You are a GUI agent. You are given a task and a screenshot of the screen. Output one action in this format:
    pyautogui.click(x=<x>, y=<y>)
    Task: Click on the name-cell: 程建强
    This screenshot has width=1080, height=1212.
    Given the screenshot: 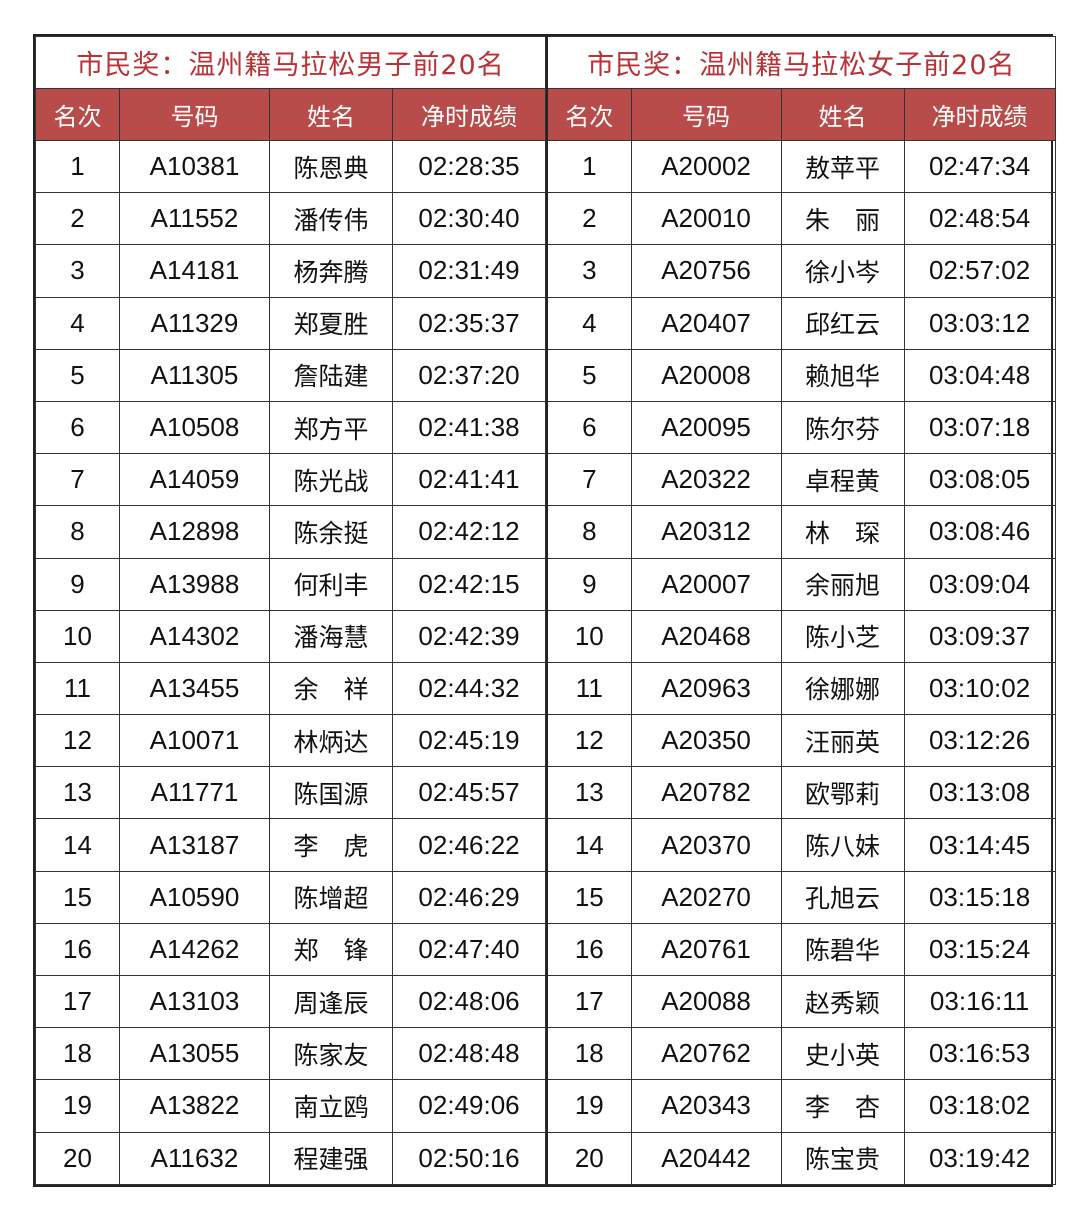 What is the action you would take?
    pyautogui.click(x=331, y=1158)
    